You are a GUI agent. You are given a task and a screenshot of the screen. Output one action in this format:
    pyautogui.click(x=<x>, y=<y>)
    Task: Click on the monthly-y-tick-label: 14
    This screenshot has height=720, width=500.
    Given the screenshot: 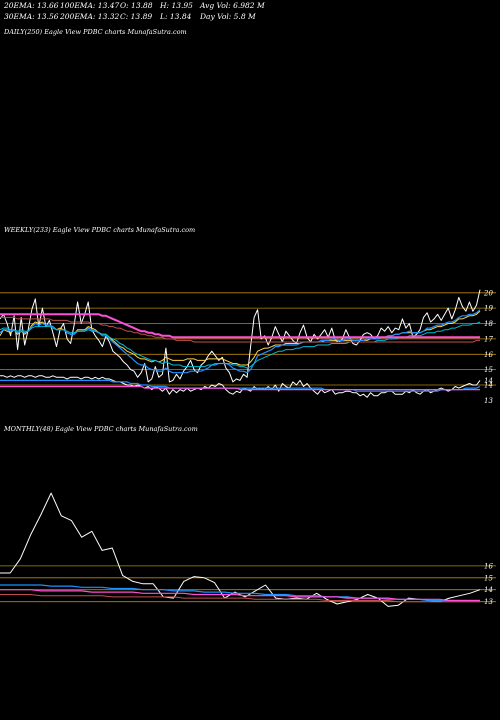 What is the action you would take?
    pyautogui.click(x=488, y=590)
    